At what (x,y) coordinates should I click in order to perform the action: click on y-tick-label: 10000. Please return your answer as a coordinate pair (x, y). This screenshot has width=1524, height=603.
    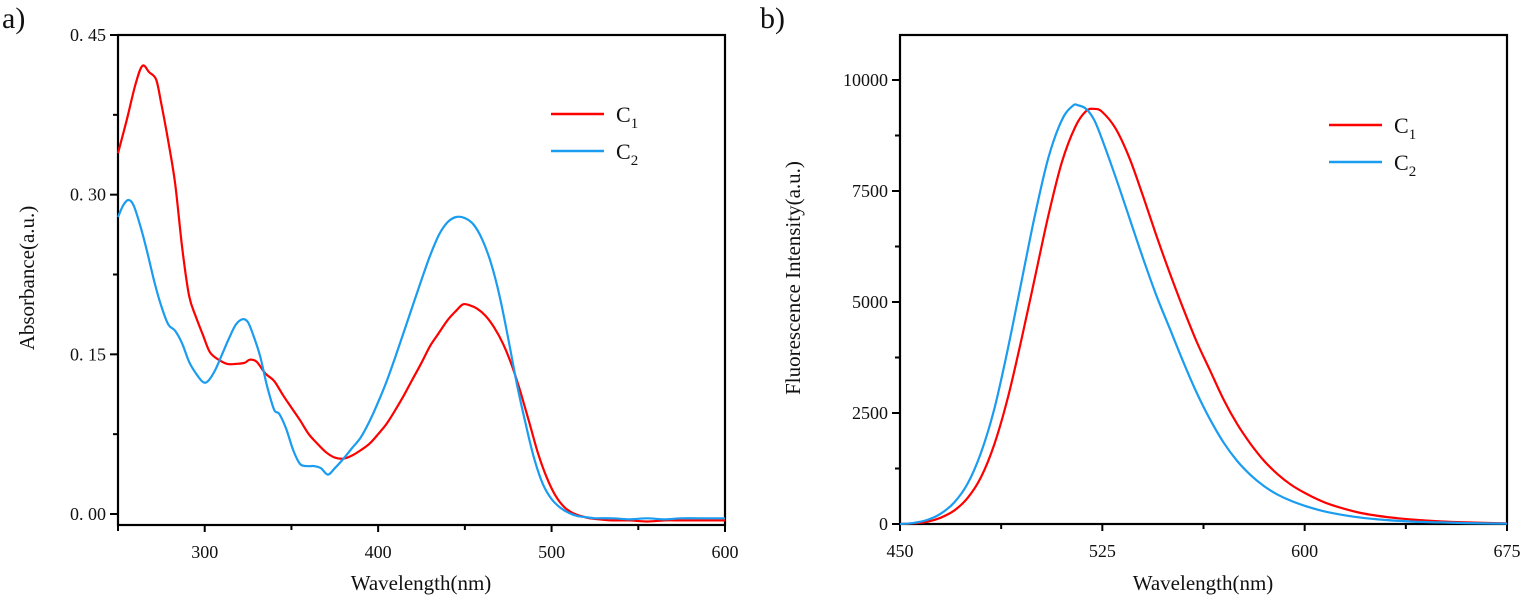
    Looking at the image, I should click on (865, 80).